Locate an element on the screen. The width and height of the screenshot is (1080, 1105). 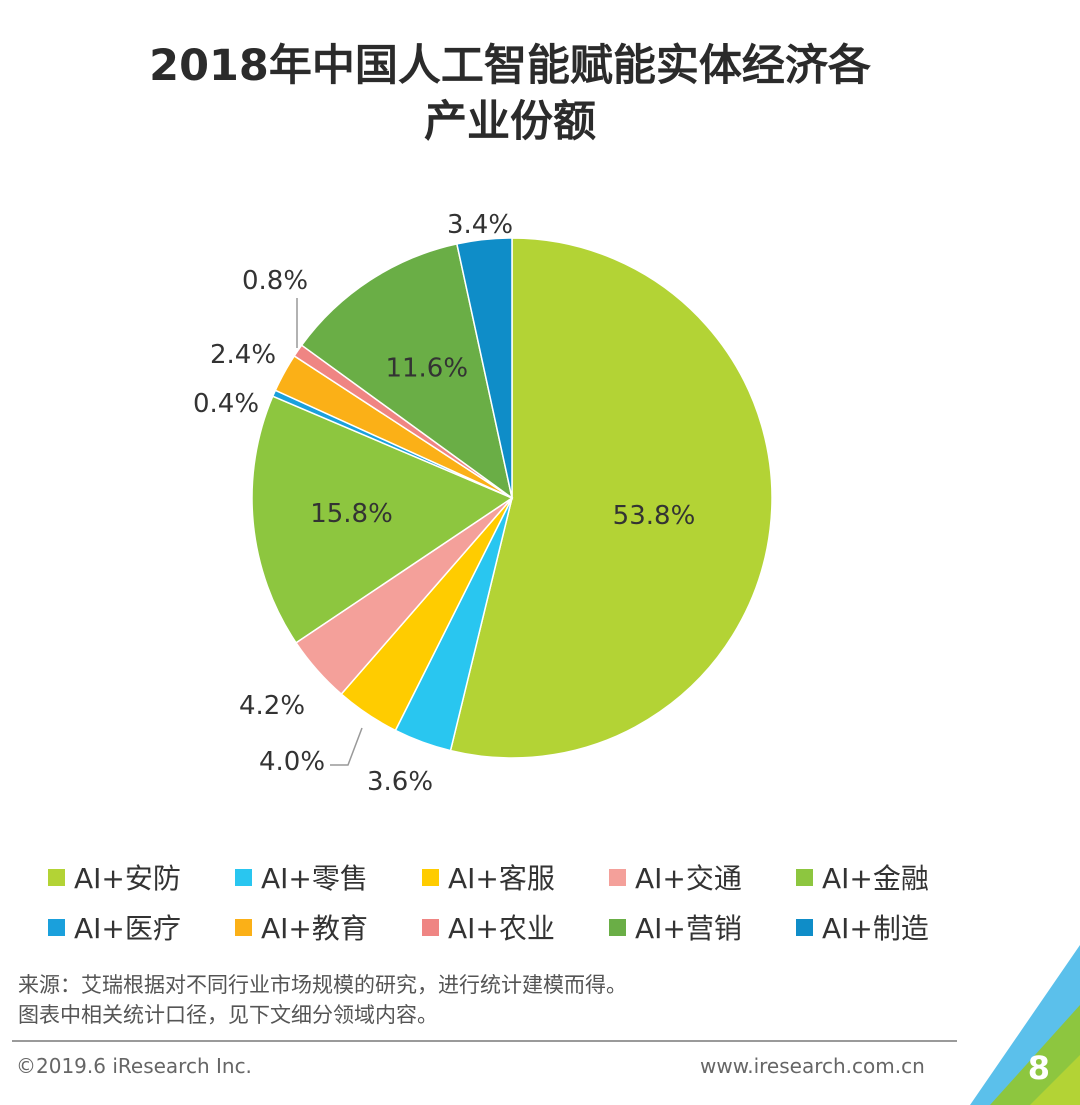
legend-item: AI+客服 is located at coordinates (515, 877).